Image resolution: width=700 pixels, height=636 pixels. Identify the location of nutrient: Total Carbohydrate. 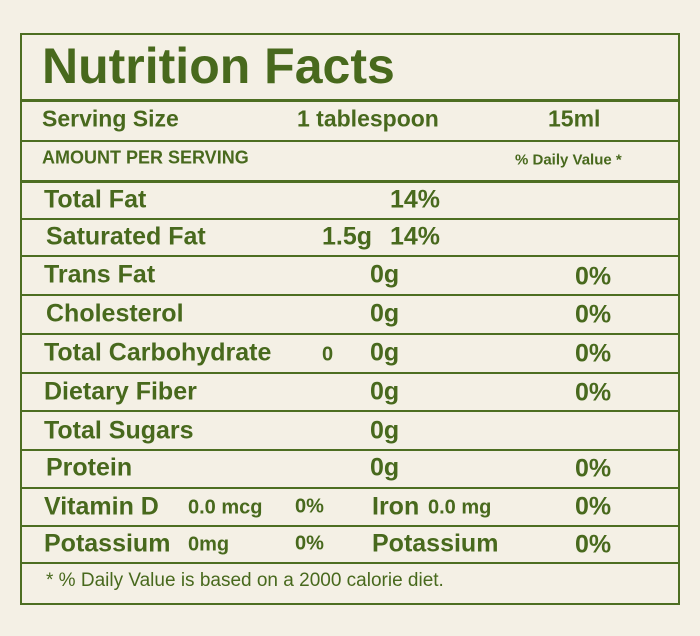
(158, 352).